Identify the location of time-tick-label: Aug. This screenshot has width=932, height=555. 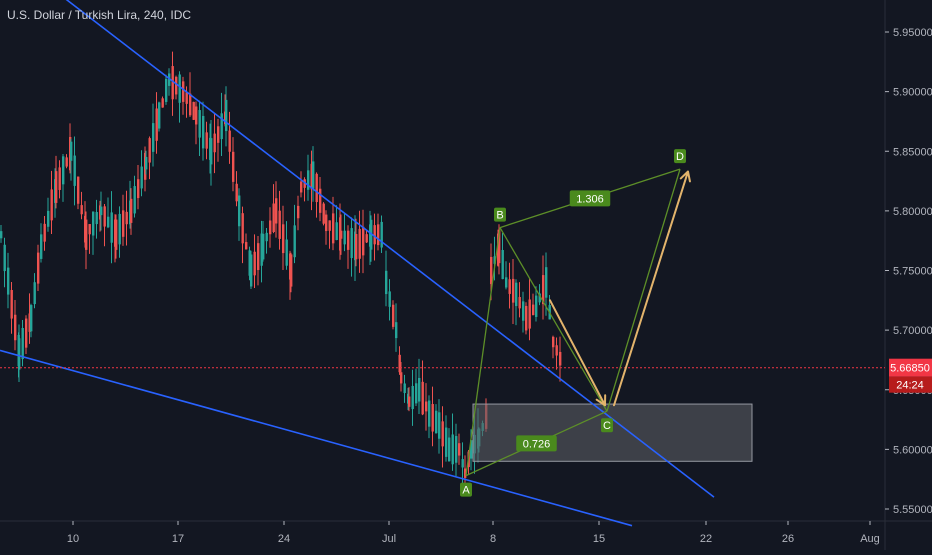
(870, 539).